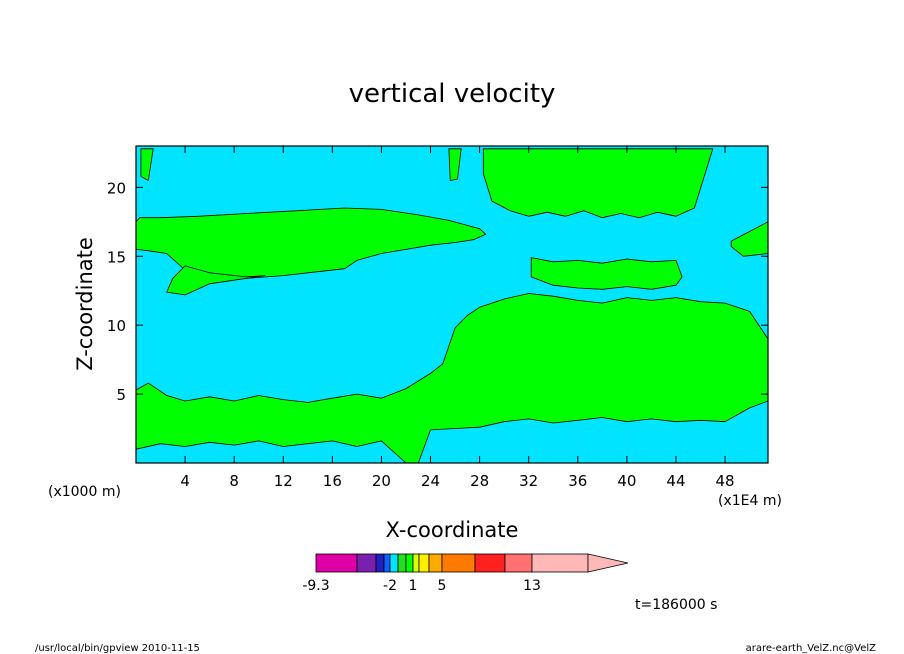  Describe the element at coordinates (430, 481) in the screenshot. I see `x-tick-label: 24` at that location.